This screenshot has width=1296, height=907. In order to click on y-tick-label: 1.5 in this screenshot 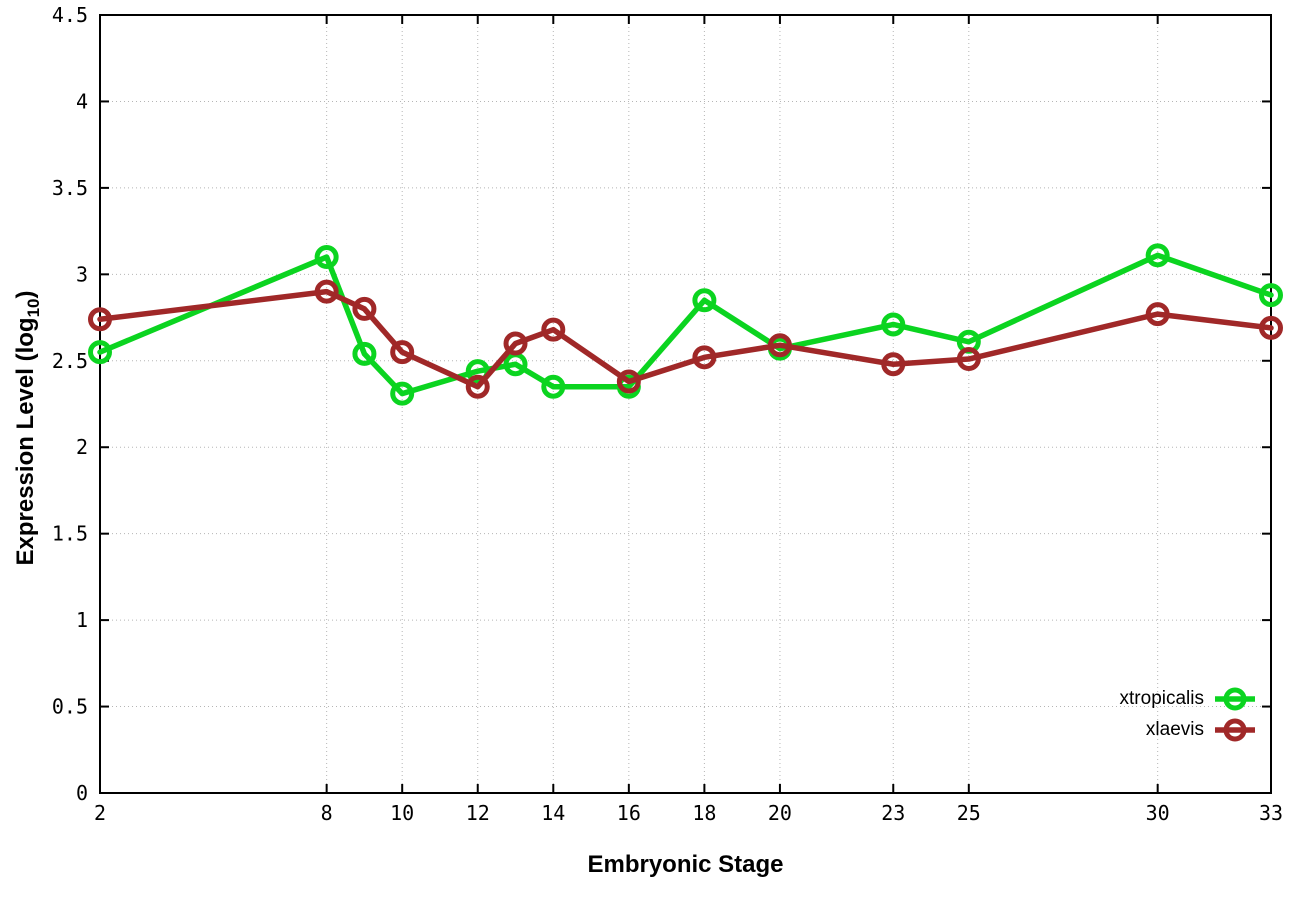, I will do `click(70, 534)`.